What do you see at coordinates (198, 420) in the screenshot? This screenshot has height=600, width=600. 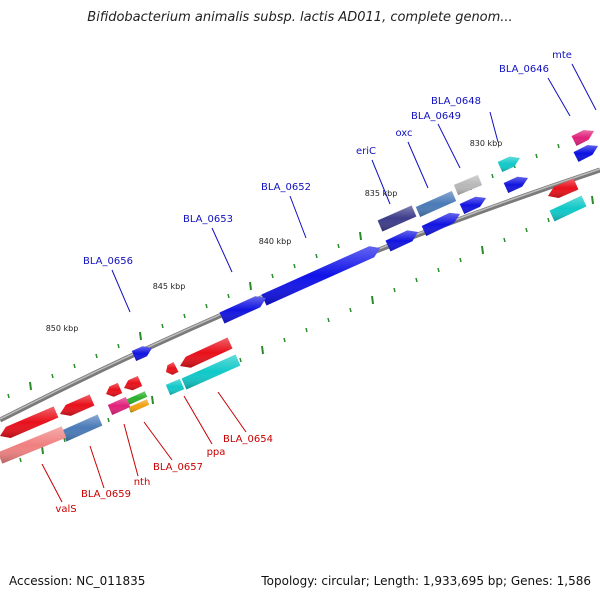 I see `connector-ppa` at bounding box center [198, 420].